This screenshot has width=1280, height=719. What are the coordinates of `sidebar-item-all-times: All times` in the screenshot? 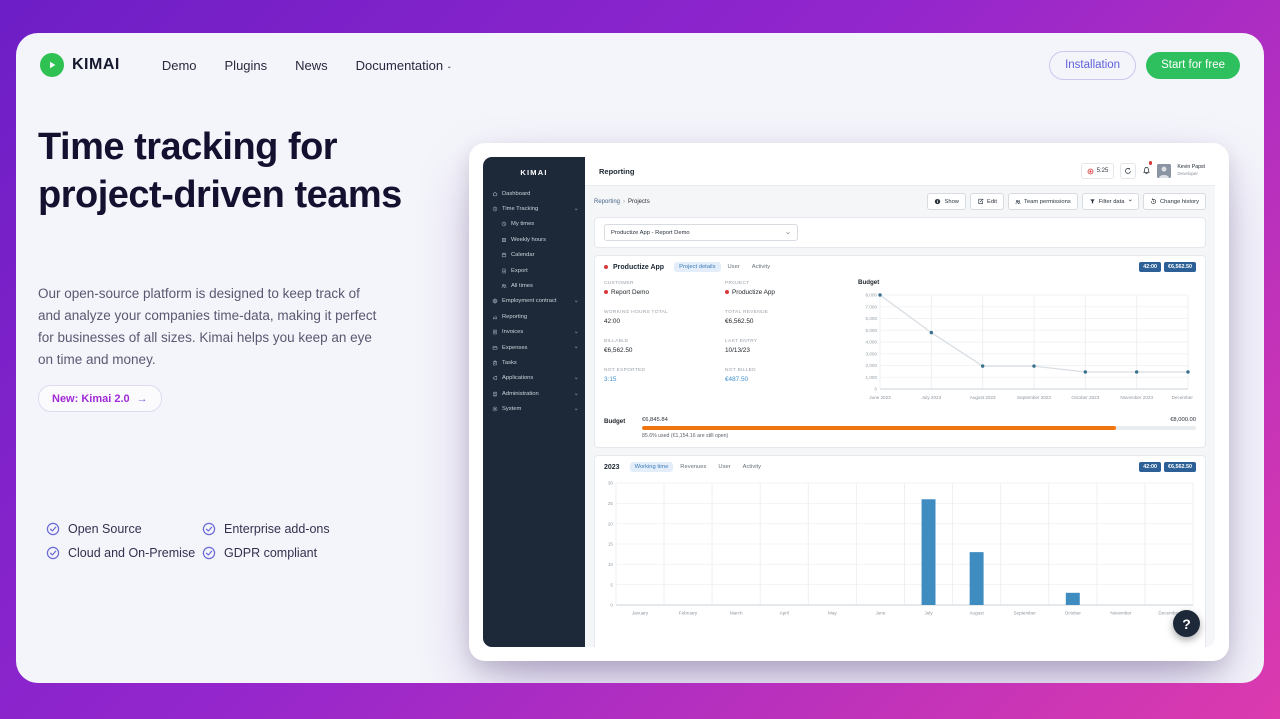 It's located at (534, 285).